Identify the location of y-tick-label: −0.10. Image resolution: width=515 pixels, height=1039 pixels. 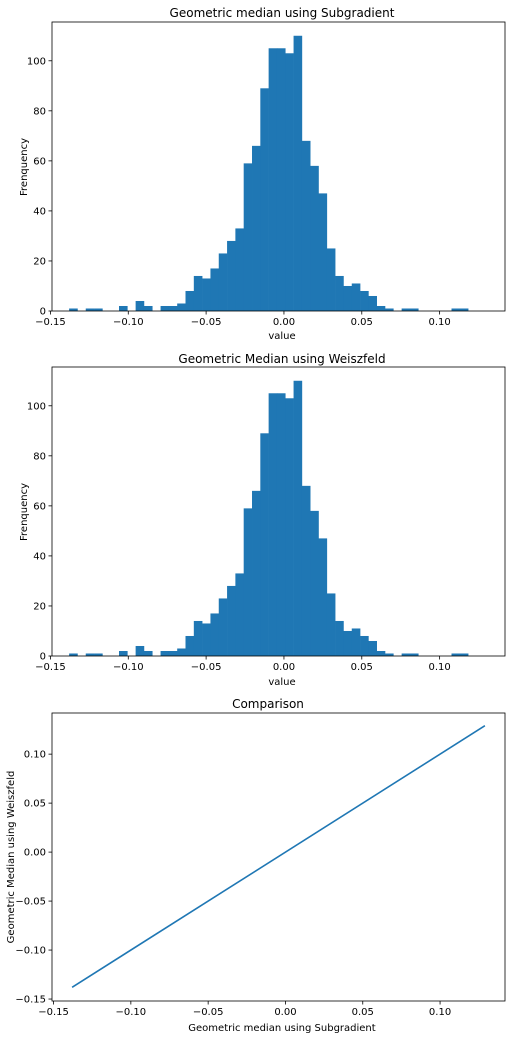
(30, 951).